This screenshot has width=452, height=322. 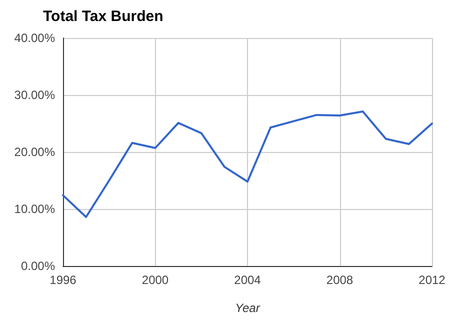 What do you see at coordinates (248, 308) in the screenshot?
I see `x-axis-title: Year` at bounding box center [248, 308].